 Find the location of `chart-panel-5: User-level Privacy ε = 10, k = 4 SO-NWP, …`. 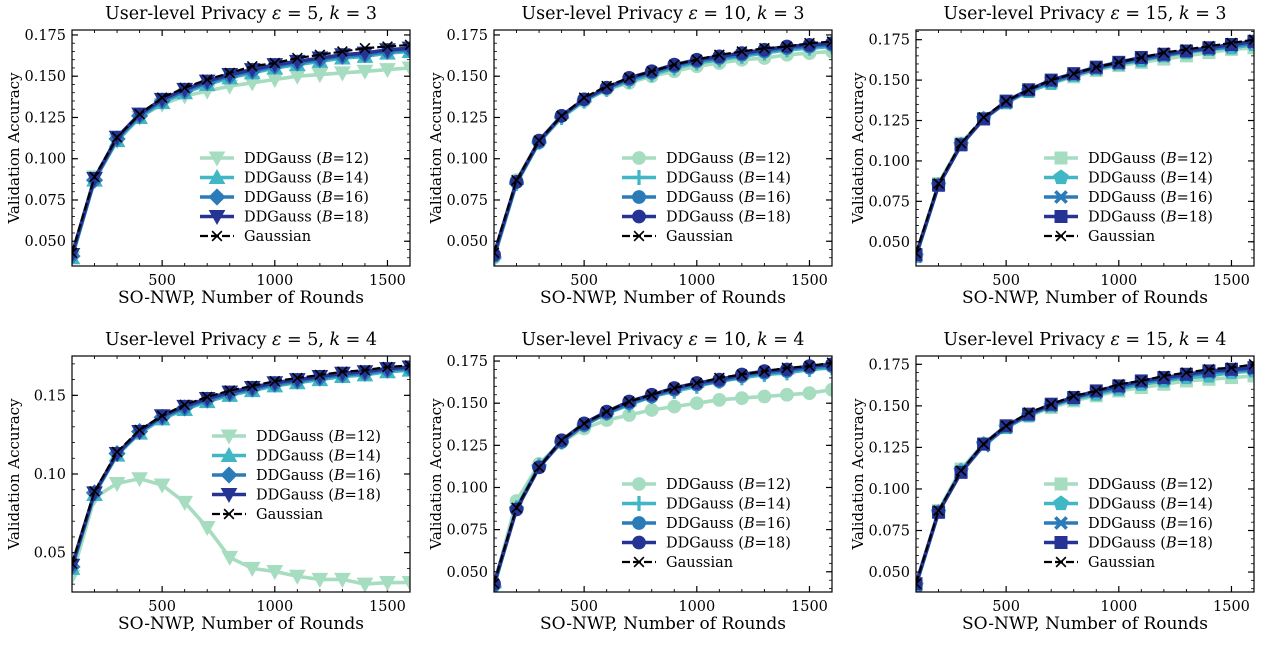

chart-panel-5: User-level Privacy ε = 10, k = 4 SO-NWP, … is located at coordinates (630, 482).